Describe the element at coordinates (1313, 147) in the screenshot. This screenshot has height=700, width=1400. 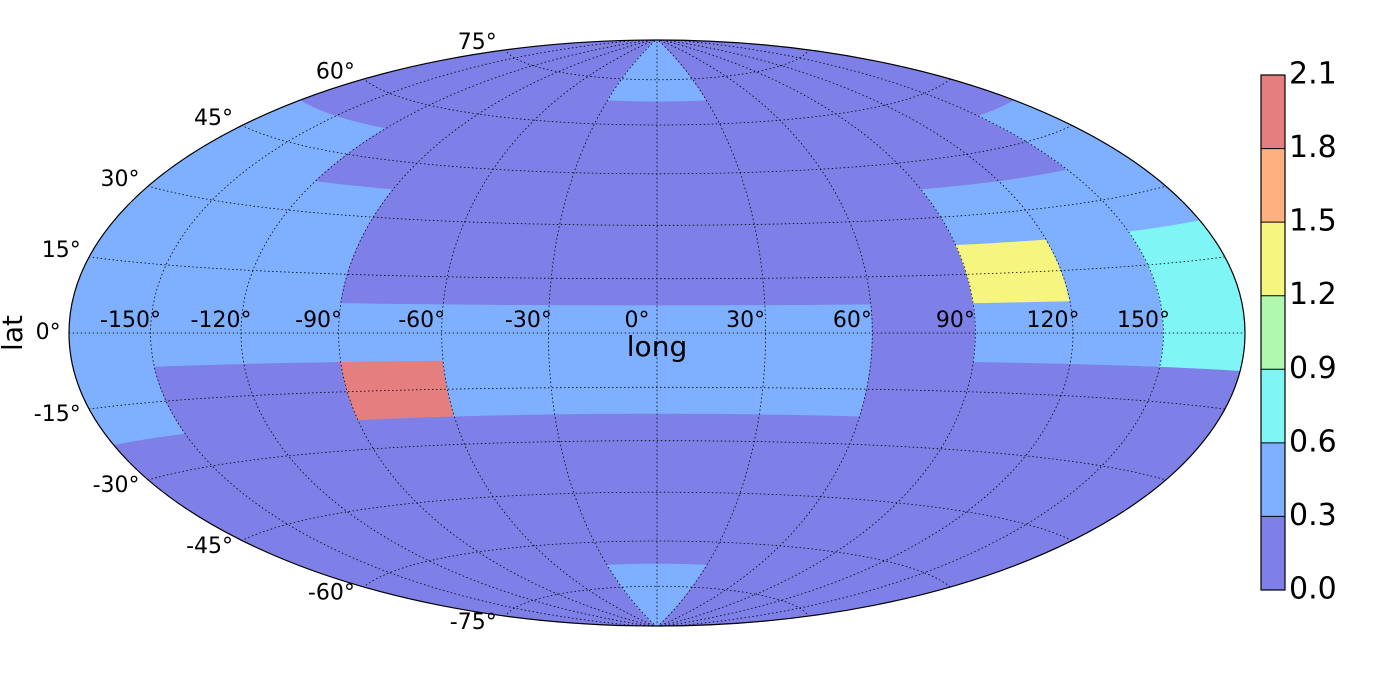
I see `colorbar-tick-label: 1.8` at that location.